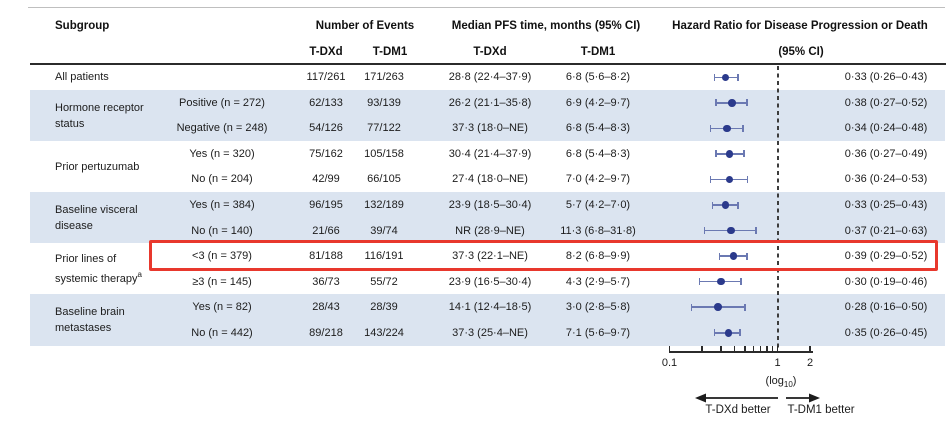  What do you see at coordinates (384, 332) in the screenshot?
I see `cell-events-tdm1: 143/224` at bounding box center [384, 332].